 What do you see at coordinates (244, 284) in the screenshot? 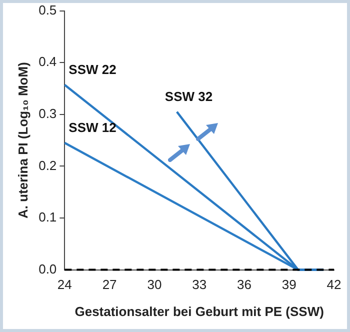
I see `x-tick-label: 36` at bounding box center [244, 284].